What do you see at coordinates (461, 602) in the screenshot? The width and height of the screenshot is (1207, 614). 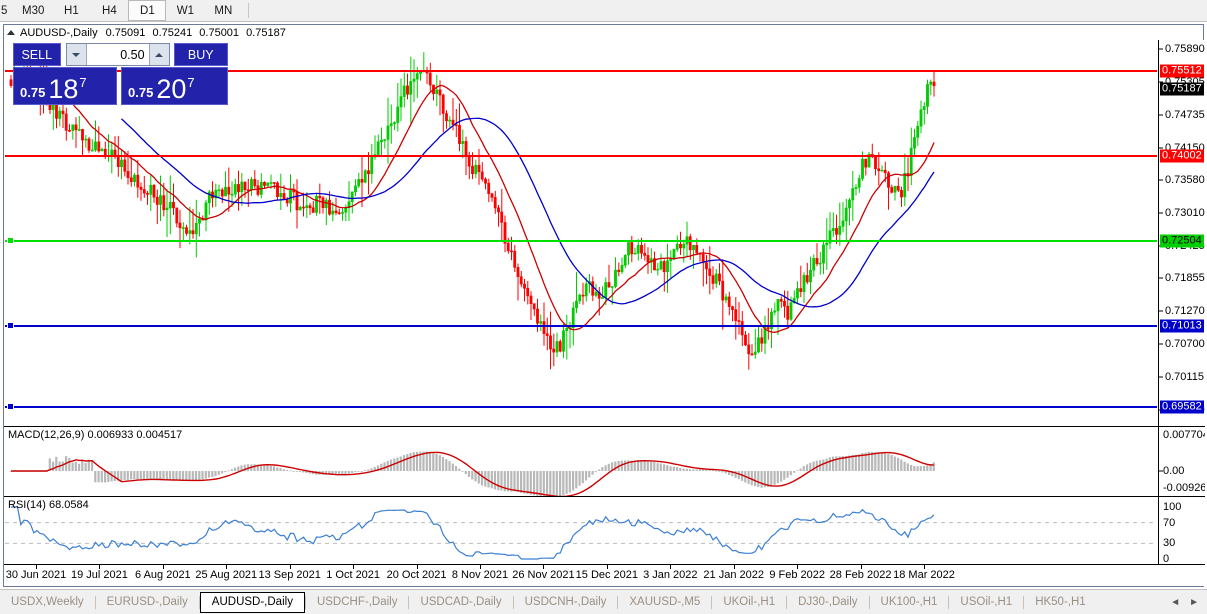 I see `chart-tab-usdcad-daily: USDCAD-,Daily` at bounding box center [461, 602].